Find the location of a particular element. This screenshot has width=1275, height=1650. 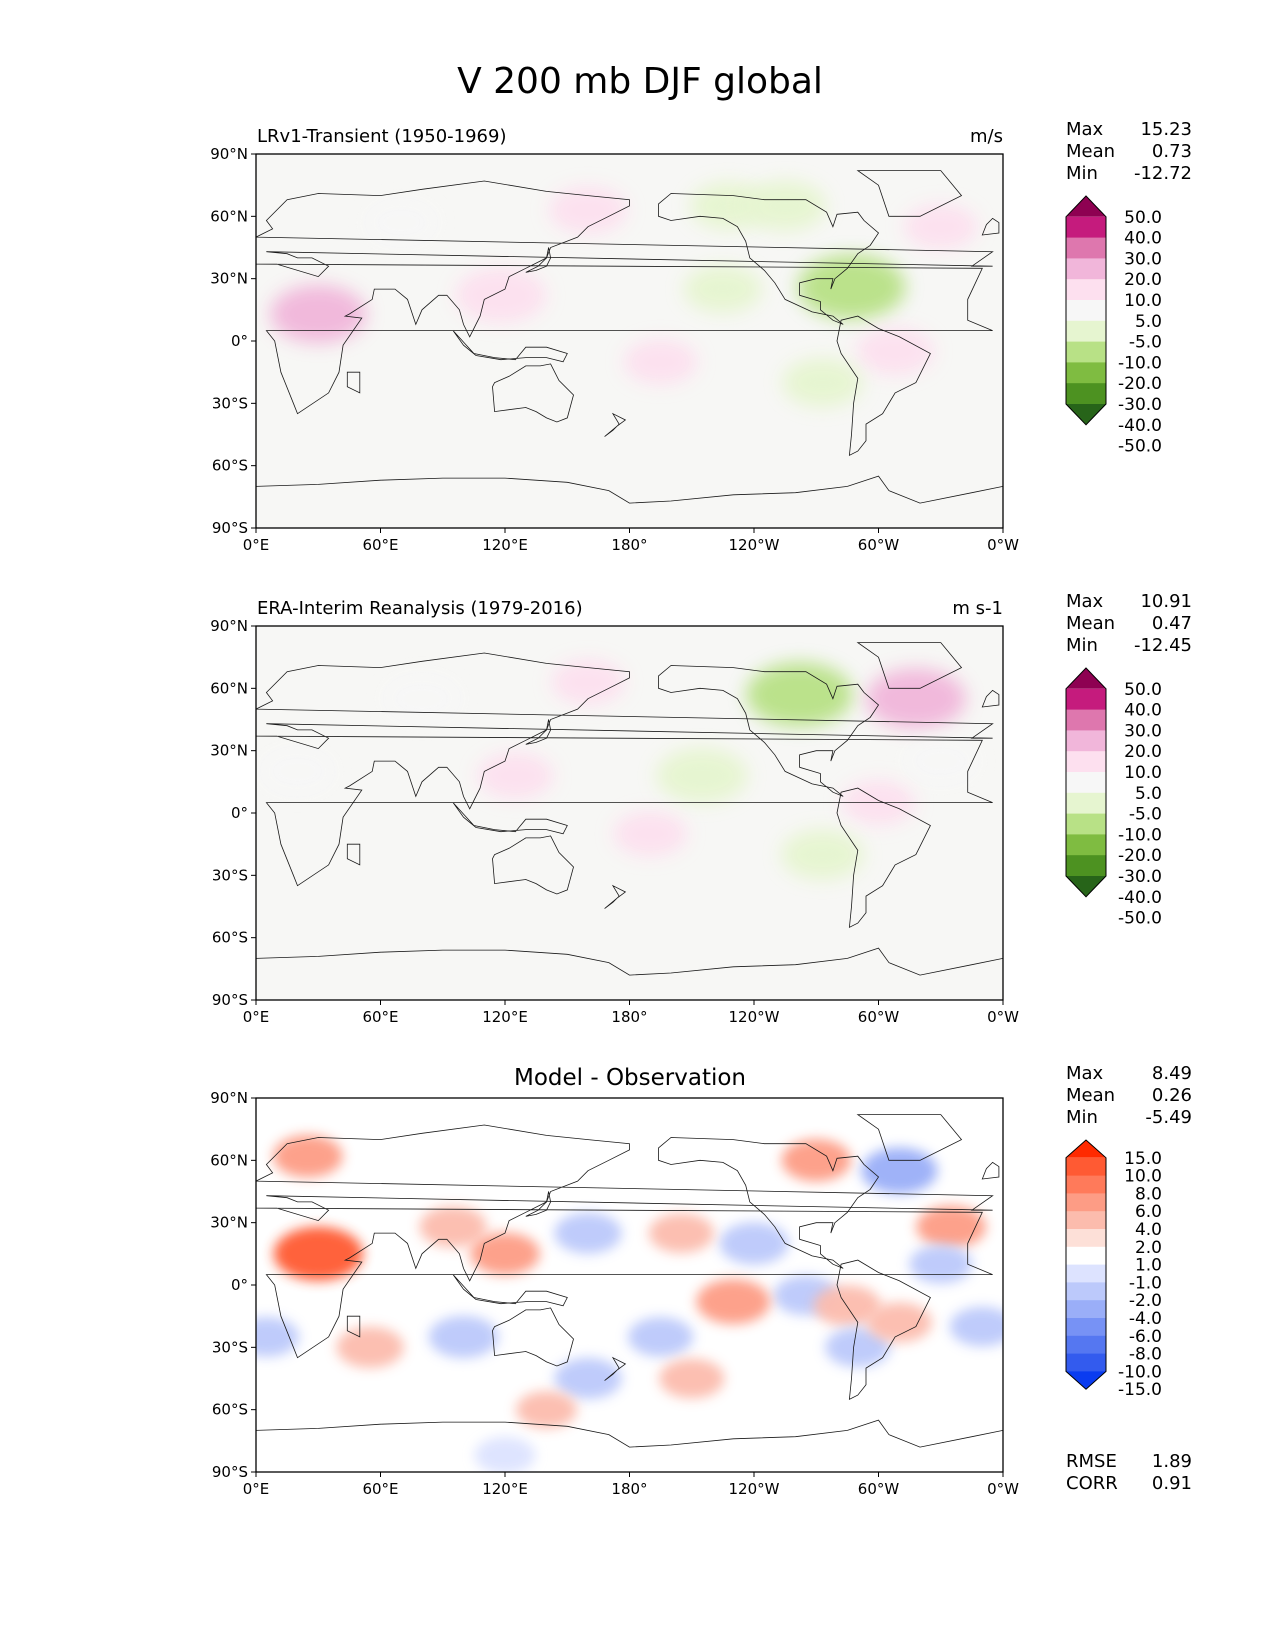

panel-title: ERA-Interim Reanalysis (1979-2016) is located at coordinates (420, 608).